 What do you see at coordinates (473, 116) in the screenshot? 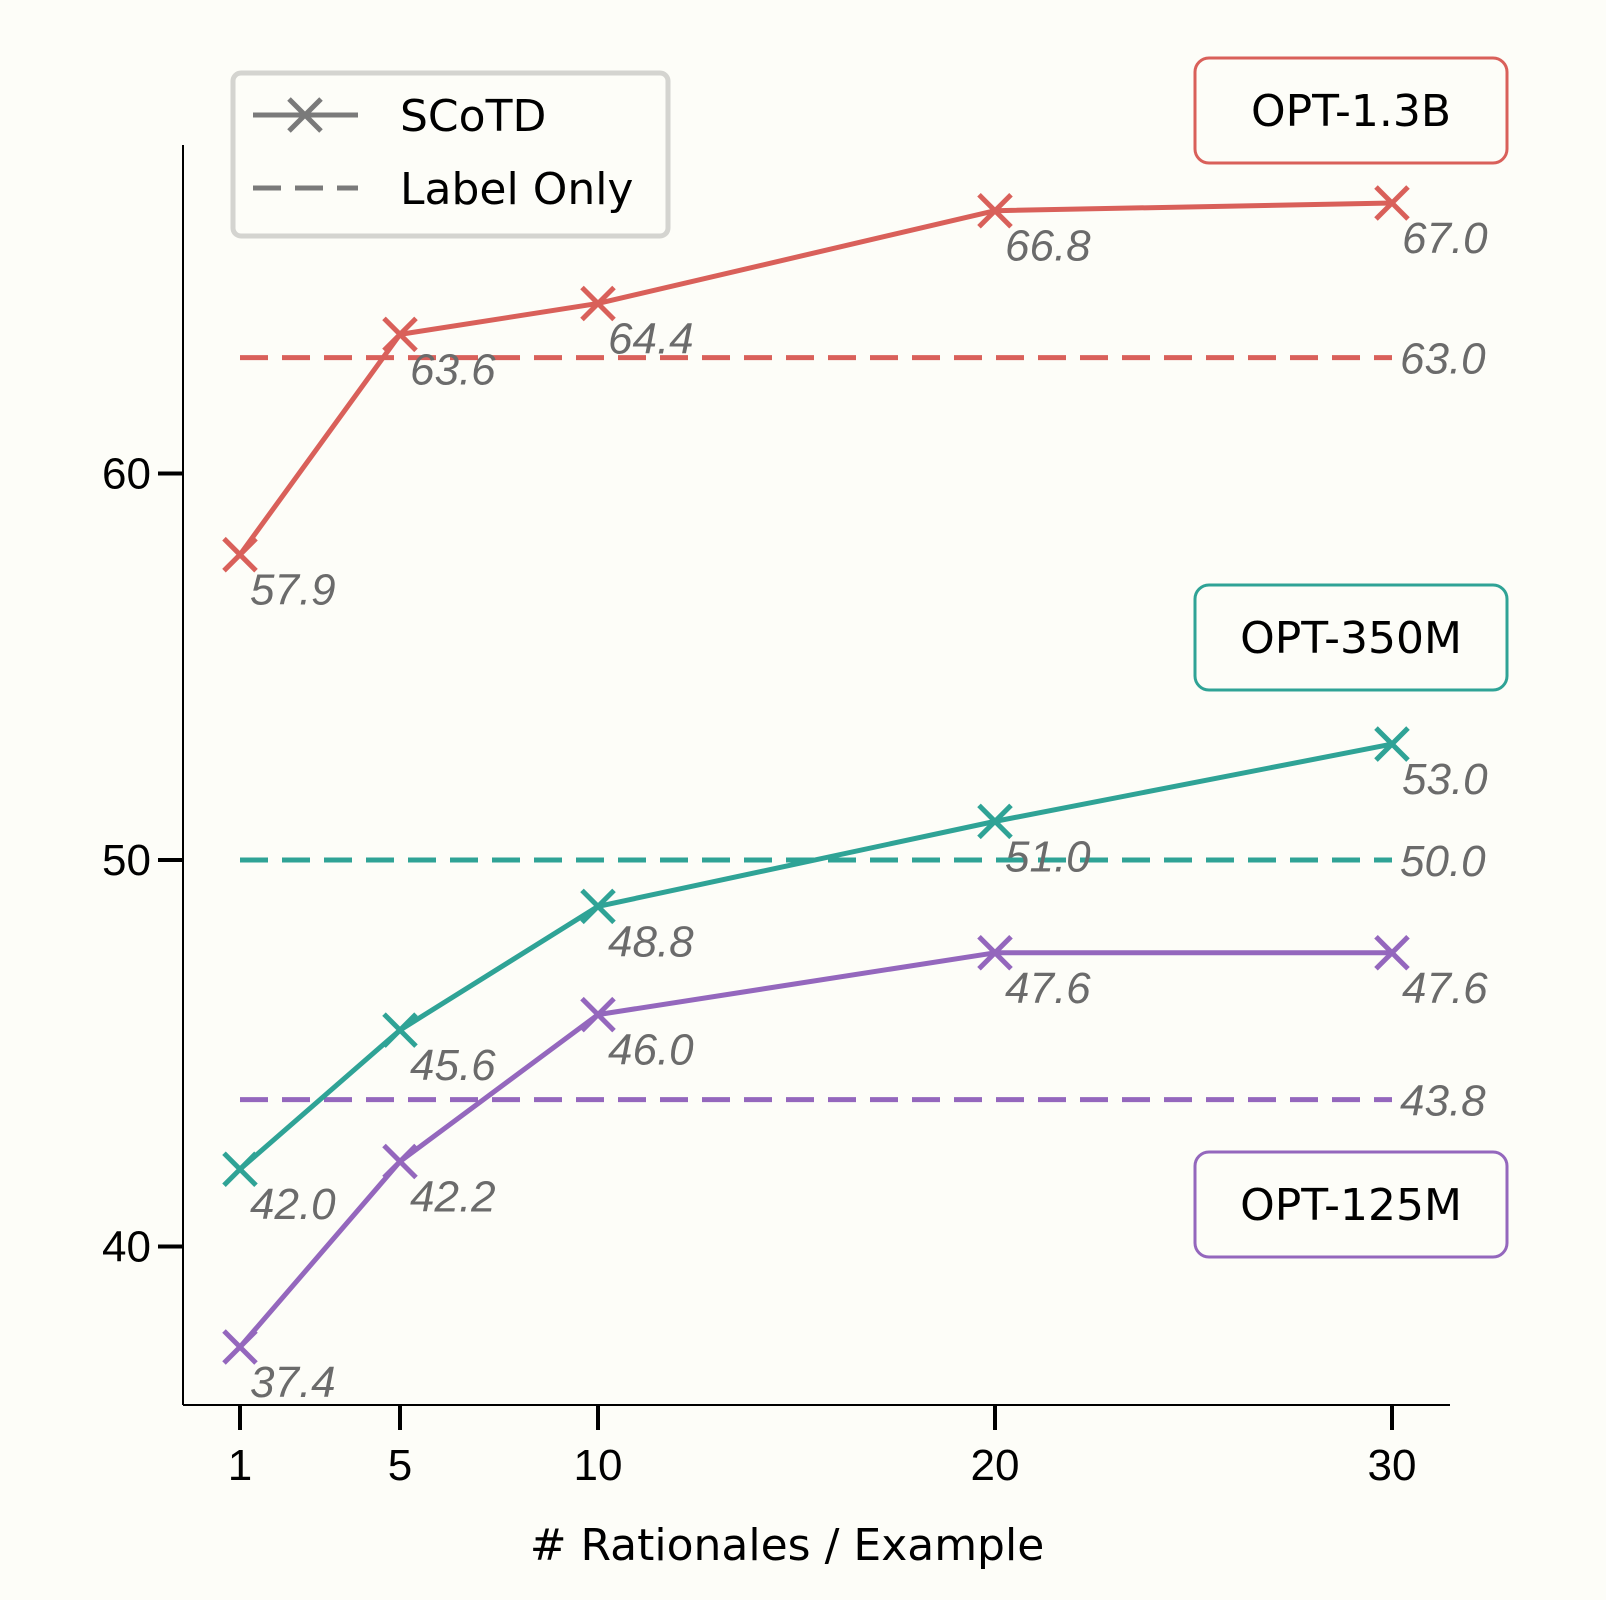
I see `legend-label: SCoTD` at bounding box center [473, 116].